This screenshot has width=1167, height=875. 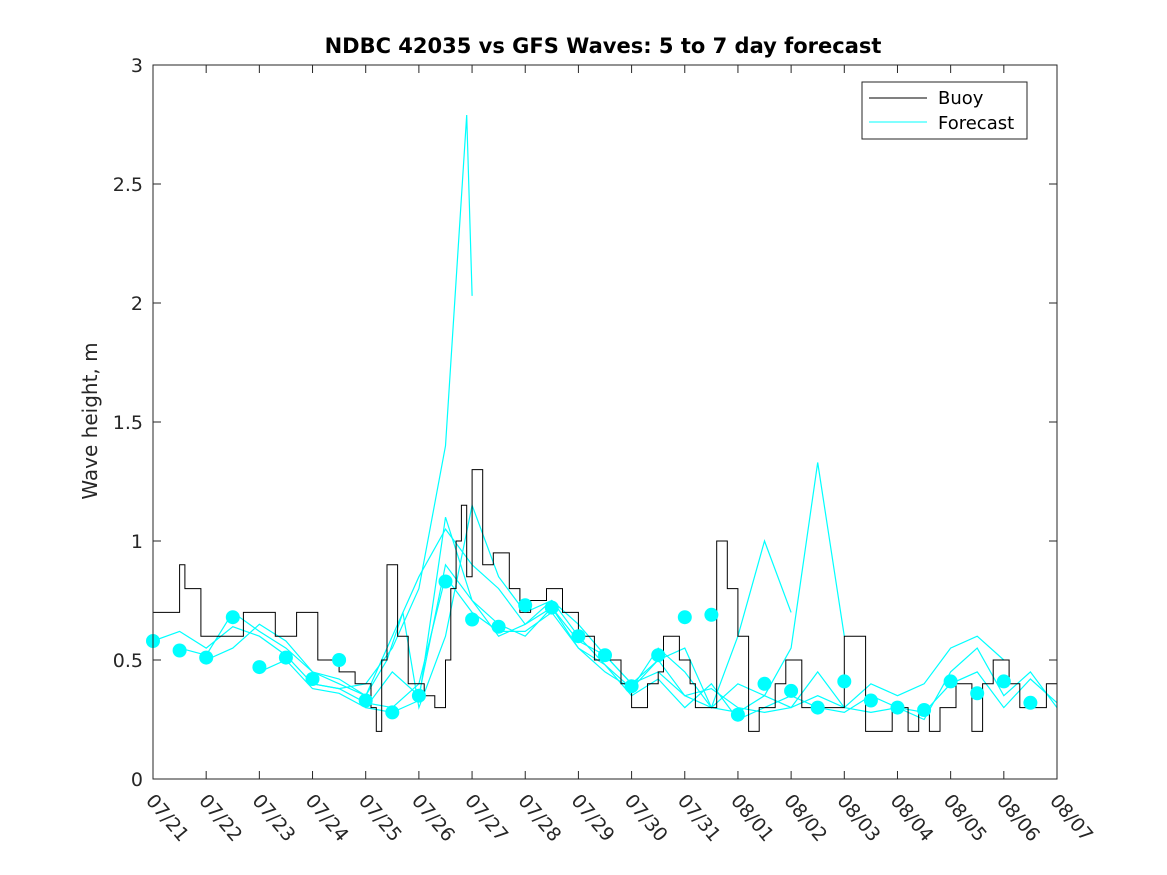 I want to click on y-tick-label: 3, so click(x=137, y=66).